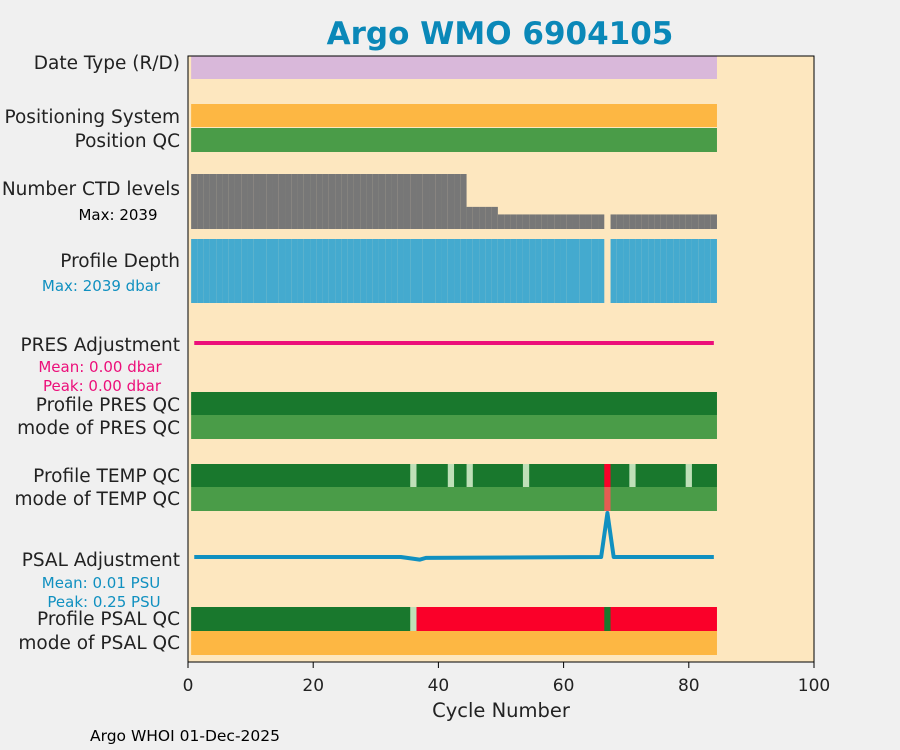 This screenshot has width=900, height=750. What do you see at coordinates (97, 499) in the screenshot?
I see `row-label-mode-temp-qc: mode of TEMP QC` at bounding box center [97, 499].